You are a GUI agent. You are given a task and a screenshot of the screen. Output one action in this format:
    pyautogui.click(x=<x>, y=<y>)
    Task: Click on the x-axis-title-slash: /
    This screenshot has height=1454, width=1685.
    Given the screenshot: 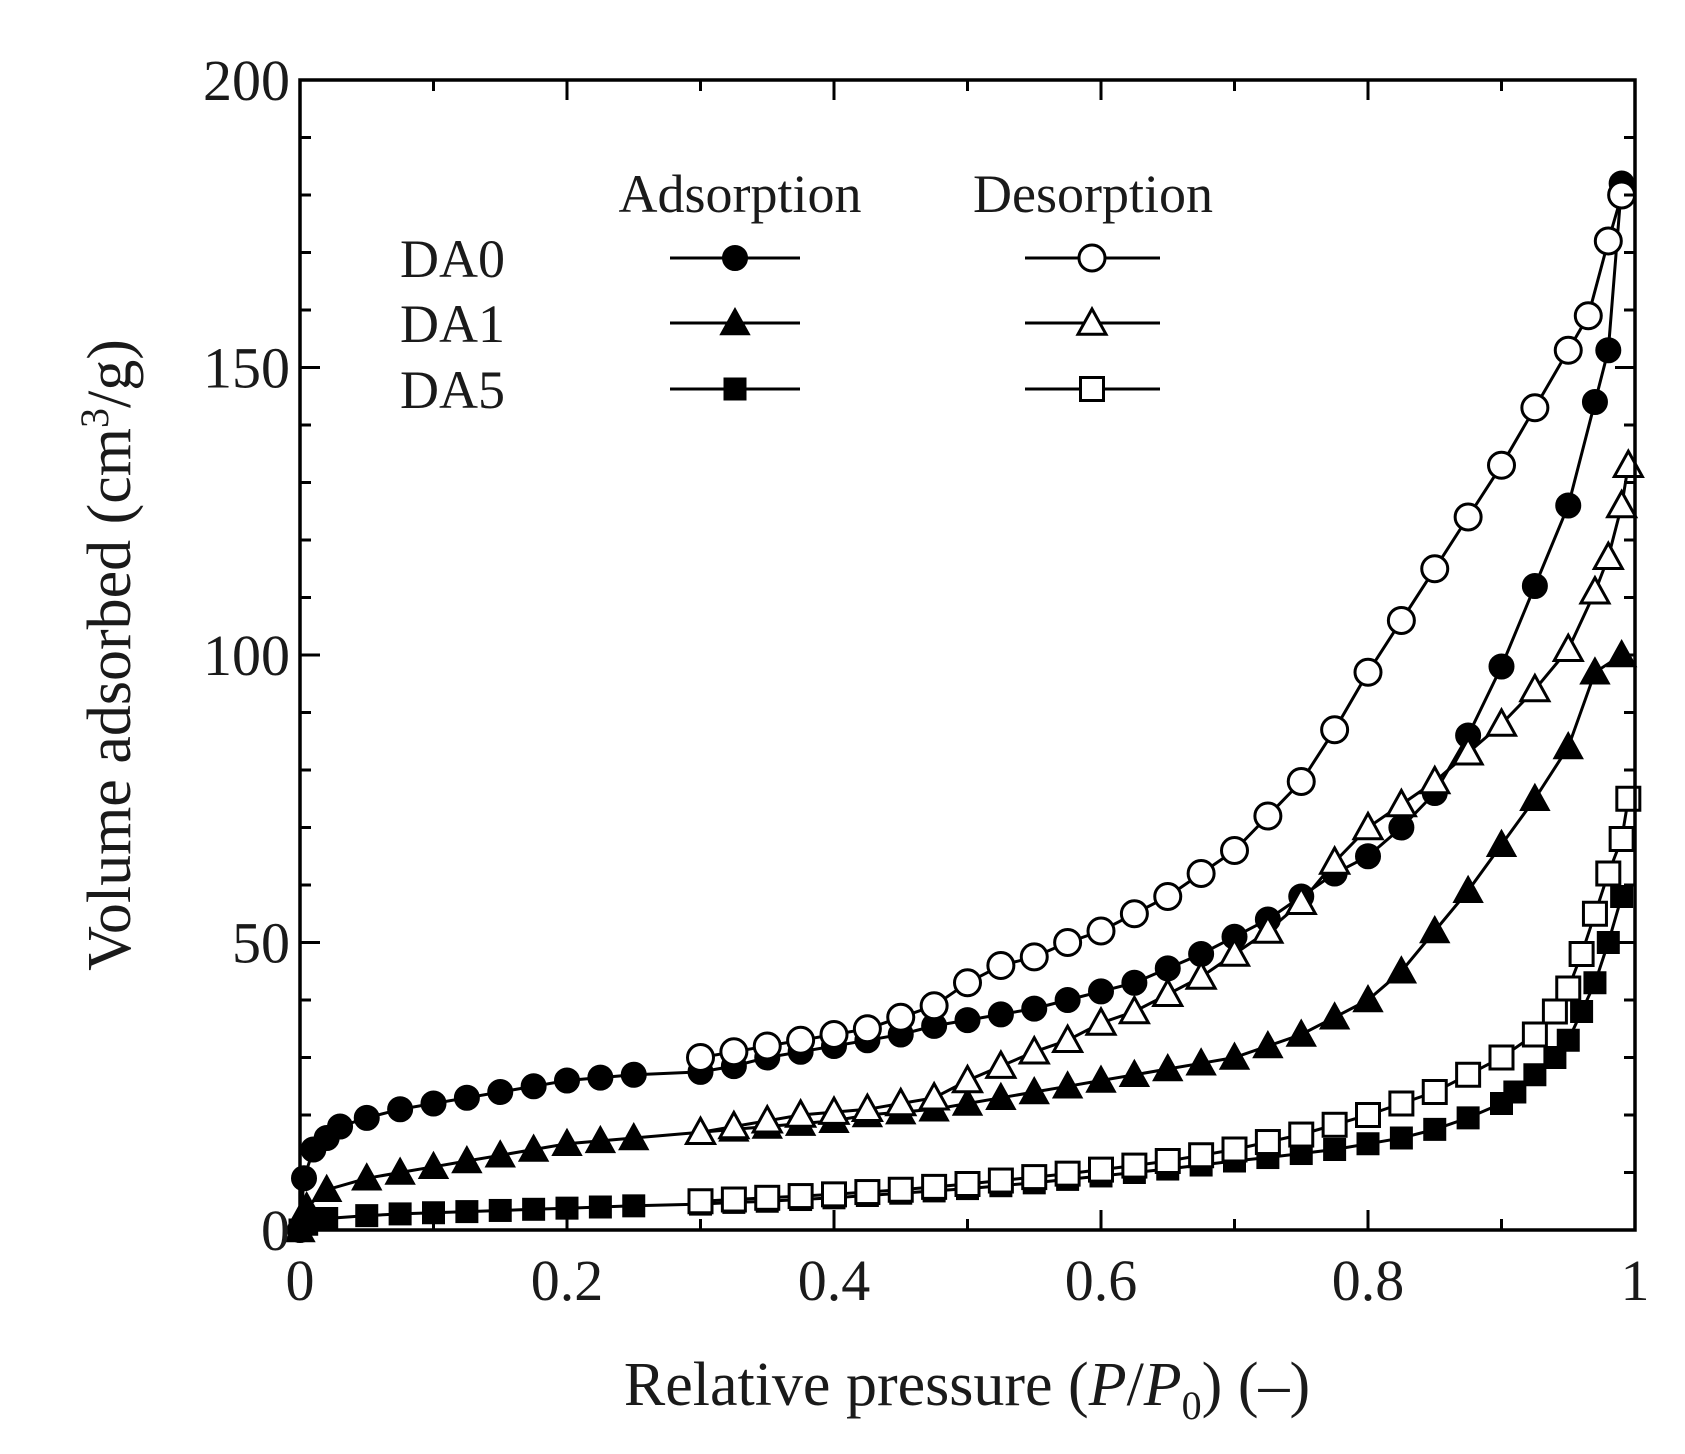 What is the action you would take?
    pyautogui.click(x=1136, y=1385)
    